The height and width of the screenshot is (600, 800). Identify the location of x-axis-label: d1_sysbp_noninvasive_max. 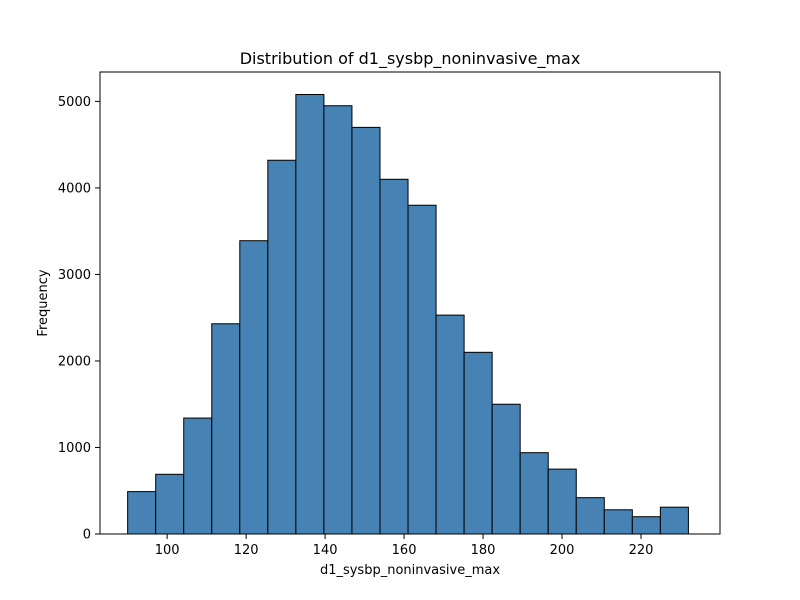
(410, 570).